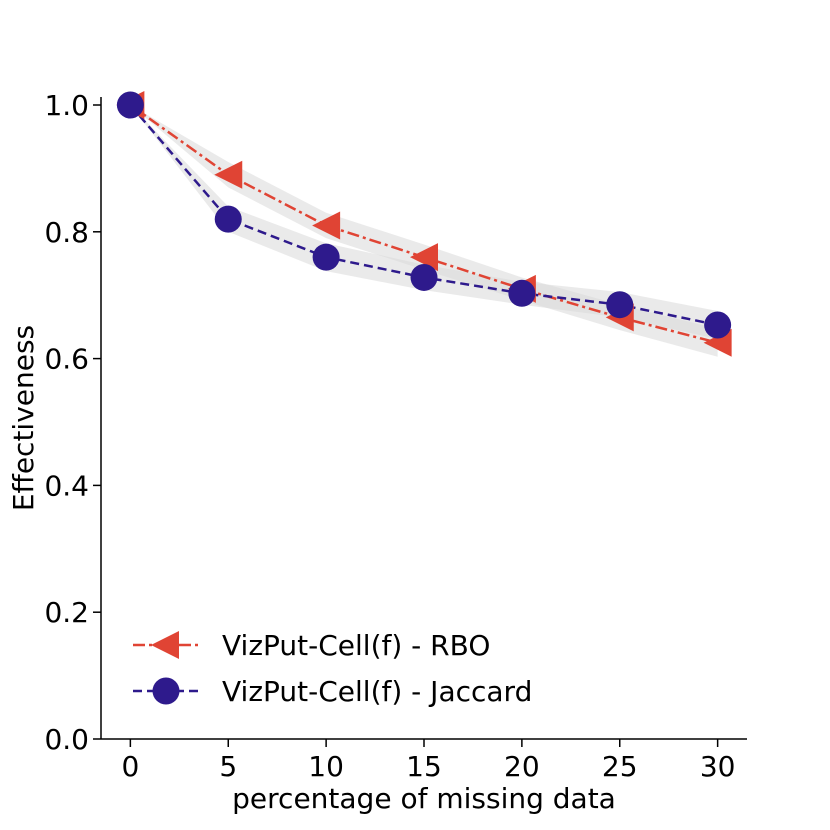 The image size is (830, 830). Describe the element at coordinates (66, 105) in the screenshot. I see `y-tick-label: 1.0` at that location.